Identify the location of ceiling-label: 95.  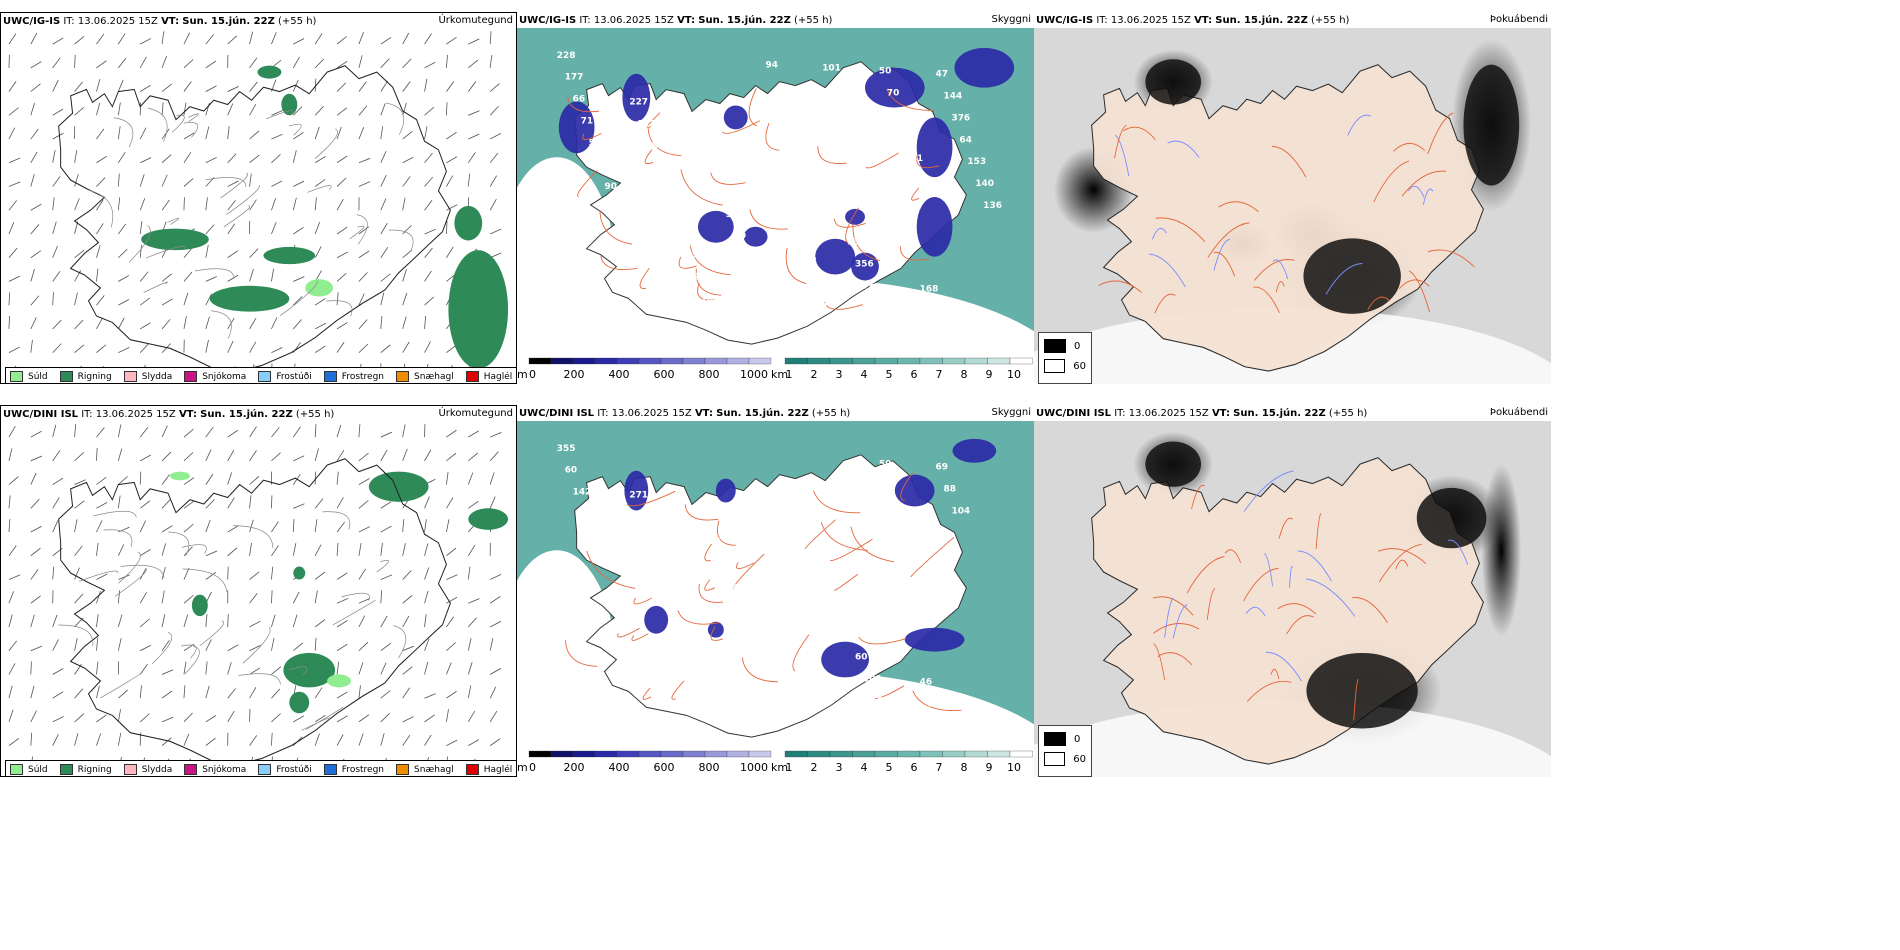
(683, 234).